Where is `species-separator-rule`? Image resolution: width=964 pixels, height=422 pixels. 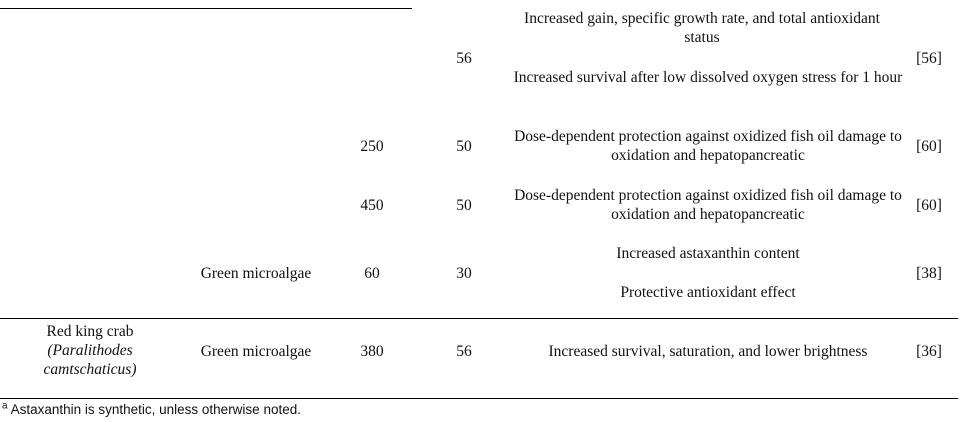
species-separator-rule is located at coordinates (479, 318).